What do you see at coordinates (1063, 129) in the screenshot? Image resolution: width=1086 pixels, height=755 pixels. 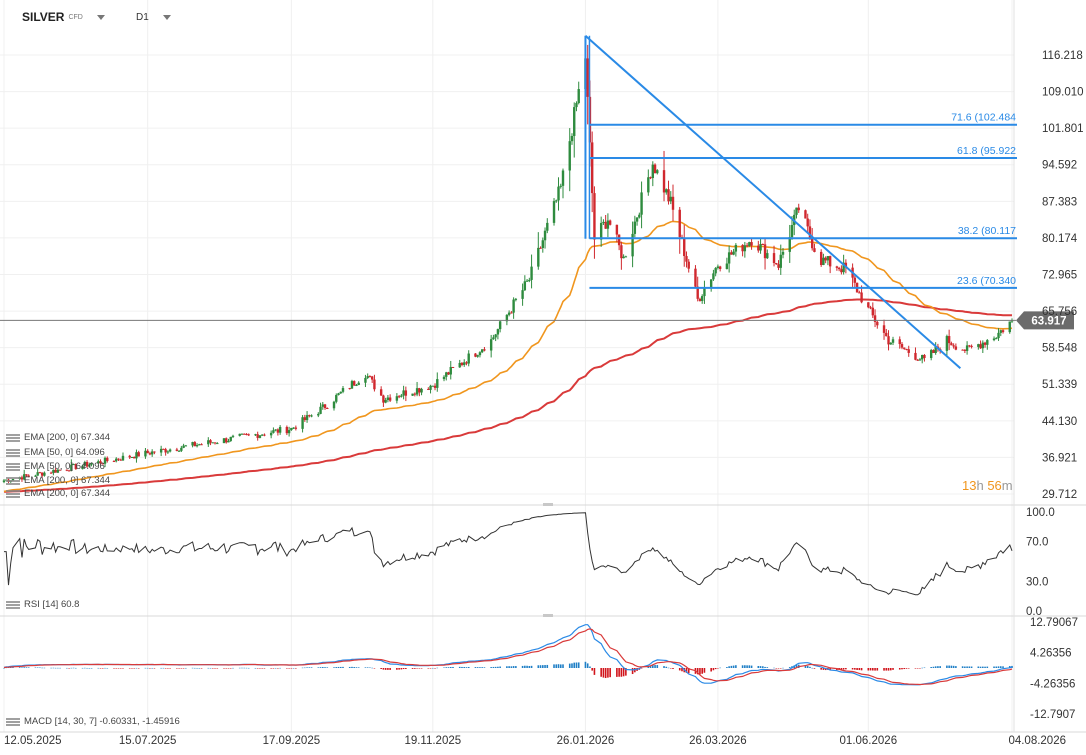 I see `price-axis-label: 101.801` at bounding box center [1063, 129].